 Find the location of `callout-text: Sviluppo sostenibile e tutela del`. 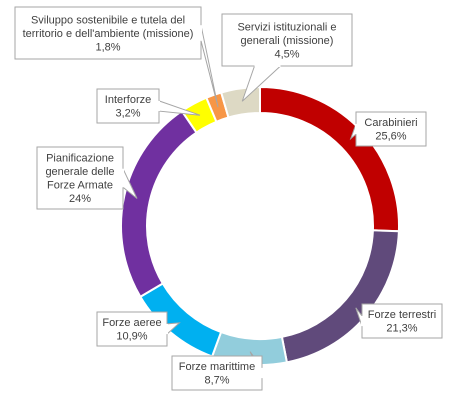

callout-text: Sviluppo sostenibile e tutela del is located at coordinates (108, 20).